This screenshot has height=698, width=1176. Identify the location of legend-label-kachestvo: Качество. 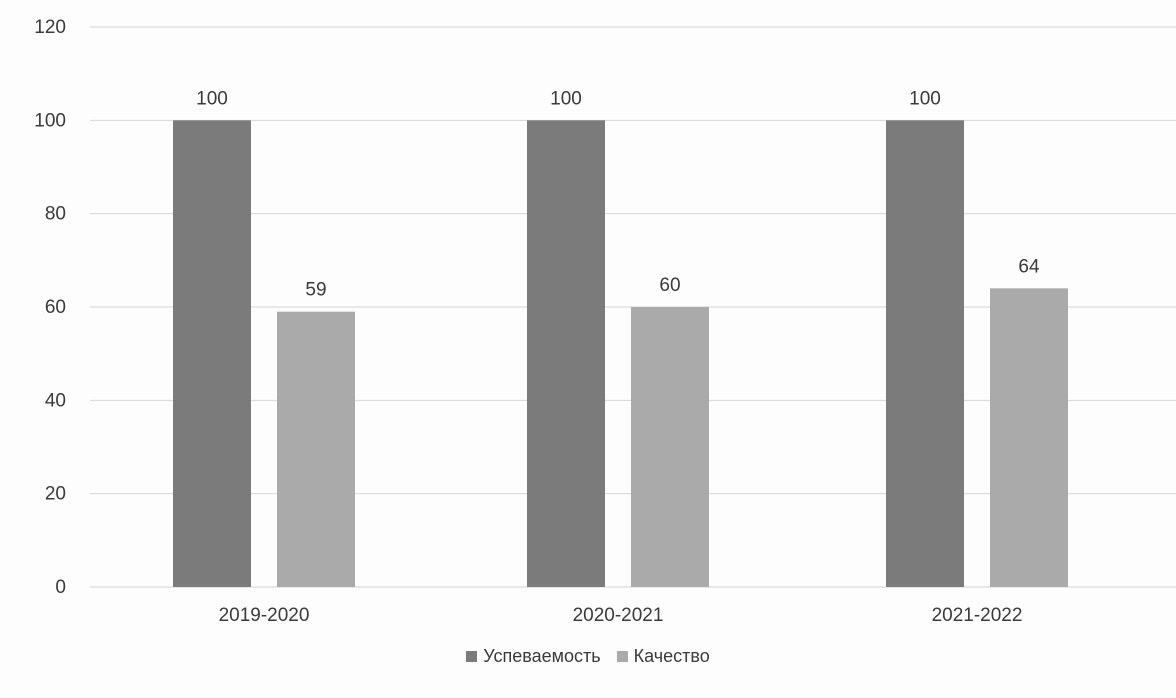
(671, 656).